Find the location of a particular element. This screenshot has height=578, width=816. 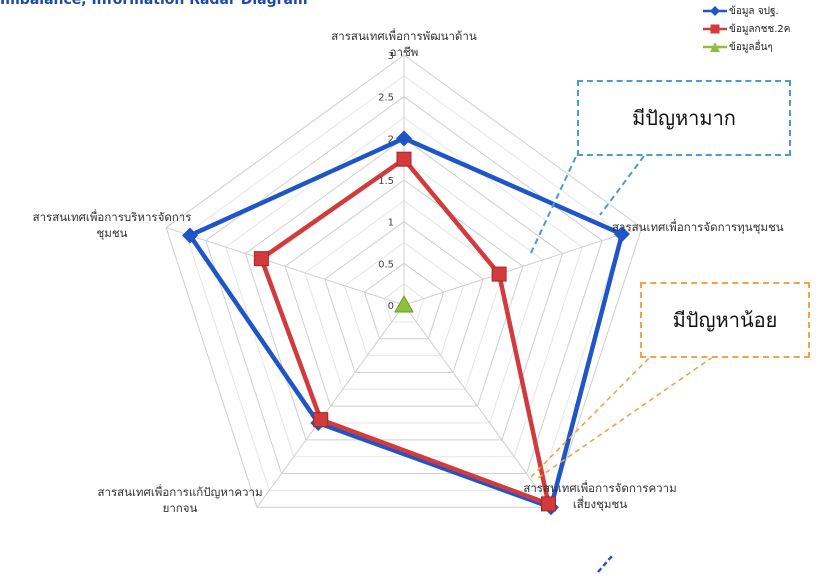

callout-bottom-leader is located at coordinates (592, 415).